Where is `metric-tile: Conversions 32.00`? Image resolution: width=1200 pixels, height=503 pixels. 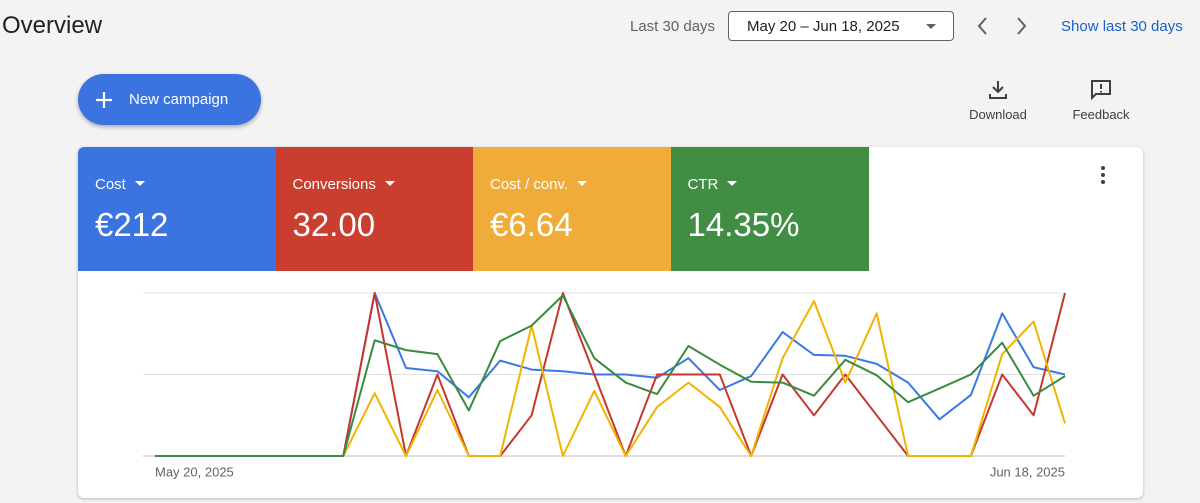 metric-tile: Conversions 32.00 is located at coordinates (374, 209).